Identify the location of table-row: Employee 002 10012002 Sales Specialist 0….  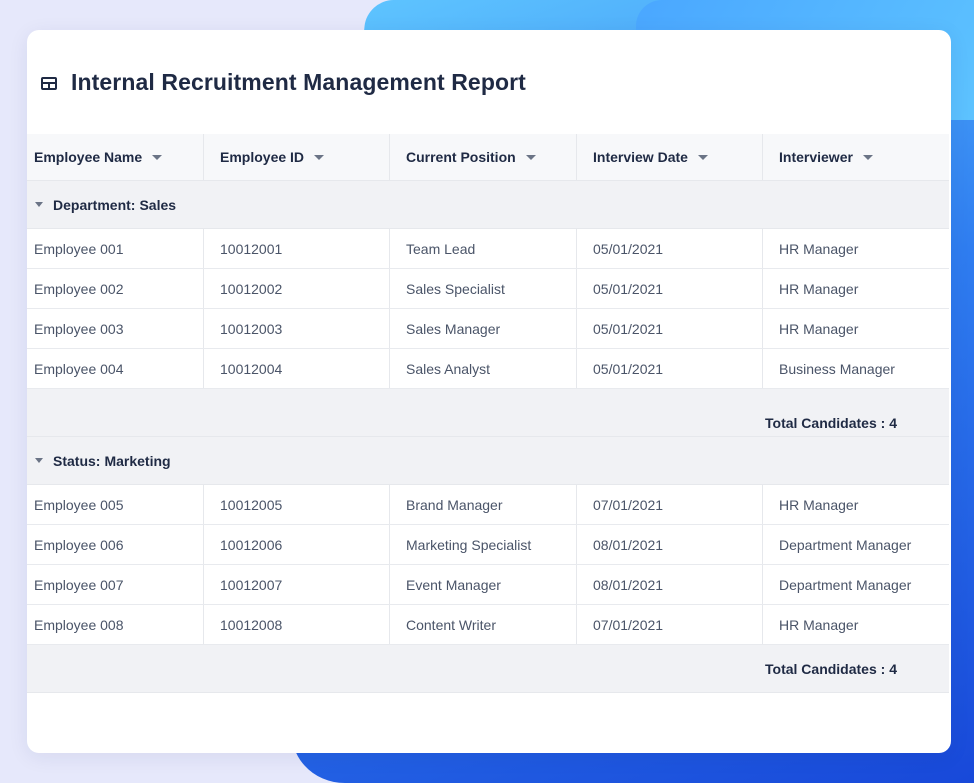
(488, 289).